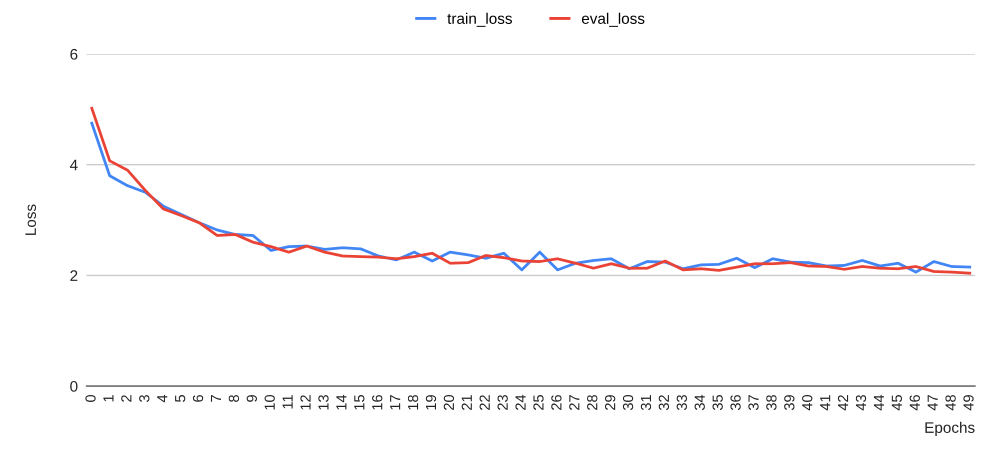  Describe the element at coordinates (251, 398) in the screenshot. I see `x-tick-label: 9` at that location.